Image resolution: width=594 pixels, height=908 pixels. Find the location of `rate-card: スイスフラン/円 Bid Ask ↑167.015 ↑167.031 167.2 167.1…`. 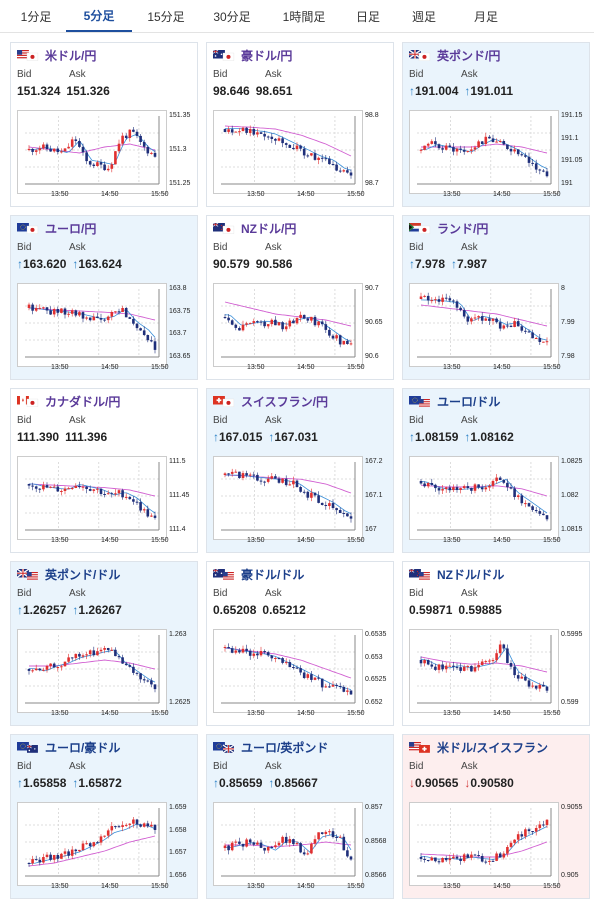

rate-card: スイスフラン/円 Bid Ask ↑167.015 ↑167.031 167.2 167.1… is located at coordinates (300, 470).